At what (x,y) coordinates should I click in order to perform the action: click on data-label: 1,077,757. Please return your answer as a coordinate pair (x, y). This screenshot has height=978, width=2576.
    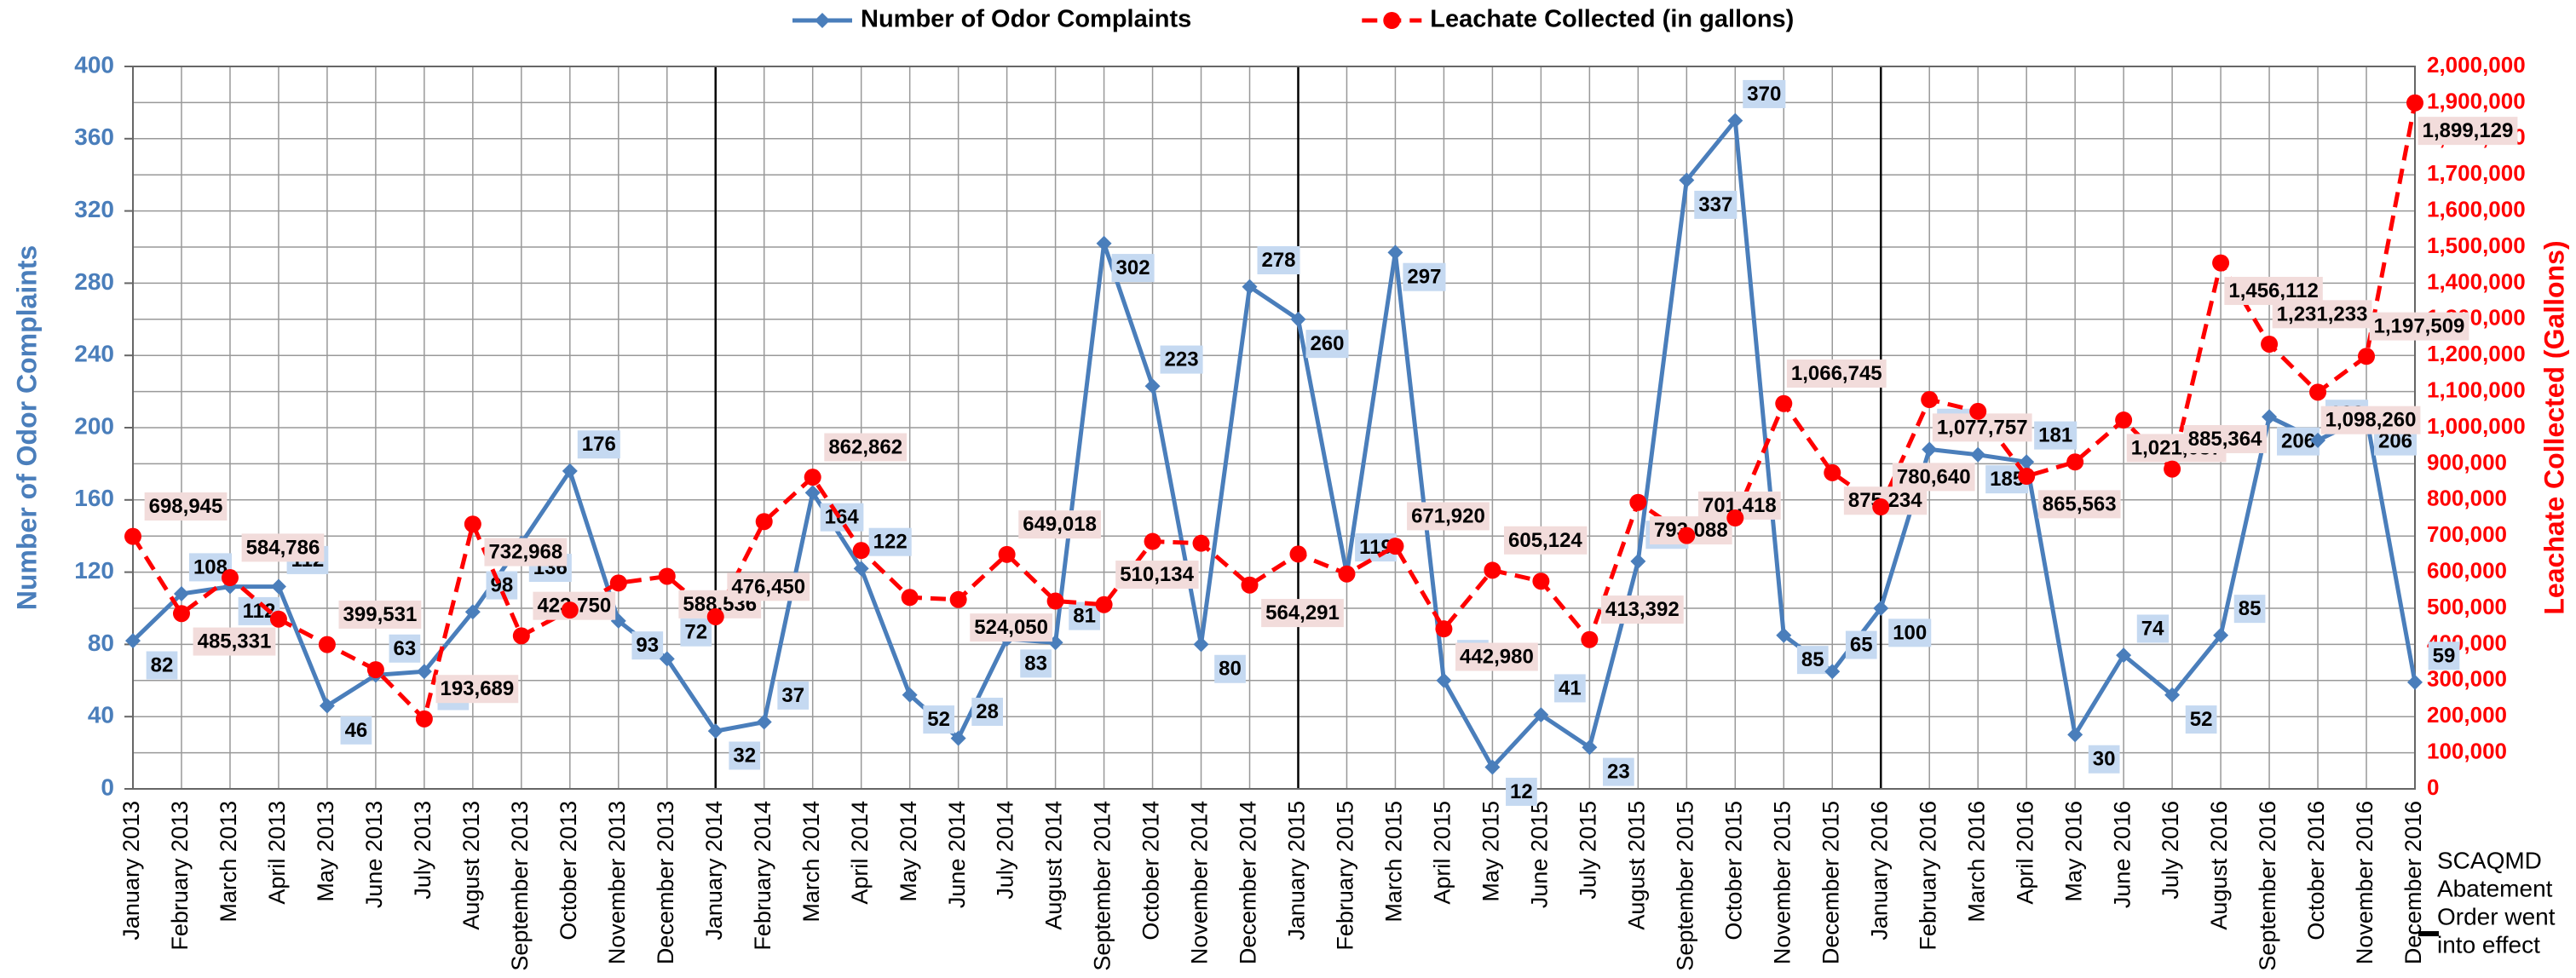
    Looking at the image, I should click on (1982, 427).